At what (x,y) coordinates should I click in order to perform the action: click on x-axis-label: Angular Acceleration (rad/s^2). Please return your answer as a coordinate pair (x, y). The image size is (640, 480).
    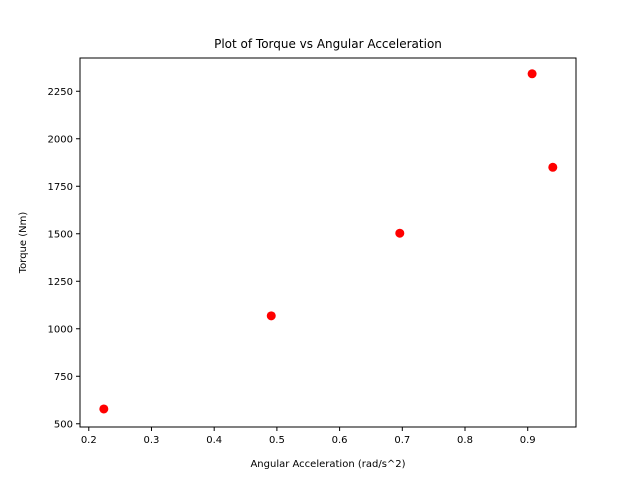
    Looking at the image, I should click on (327, 464).